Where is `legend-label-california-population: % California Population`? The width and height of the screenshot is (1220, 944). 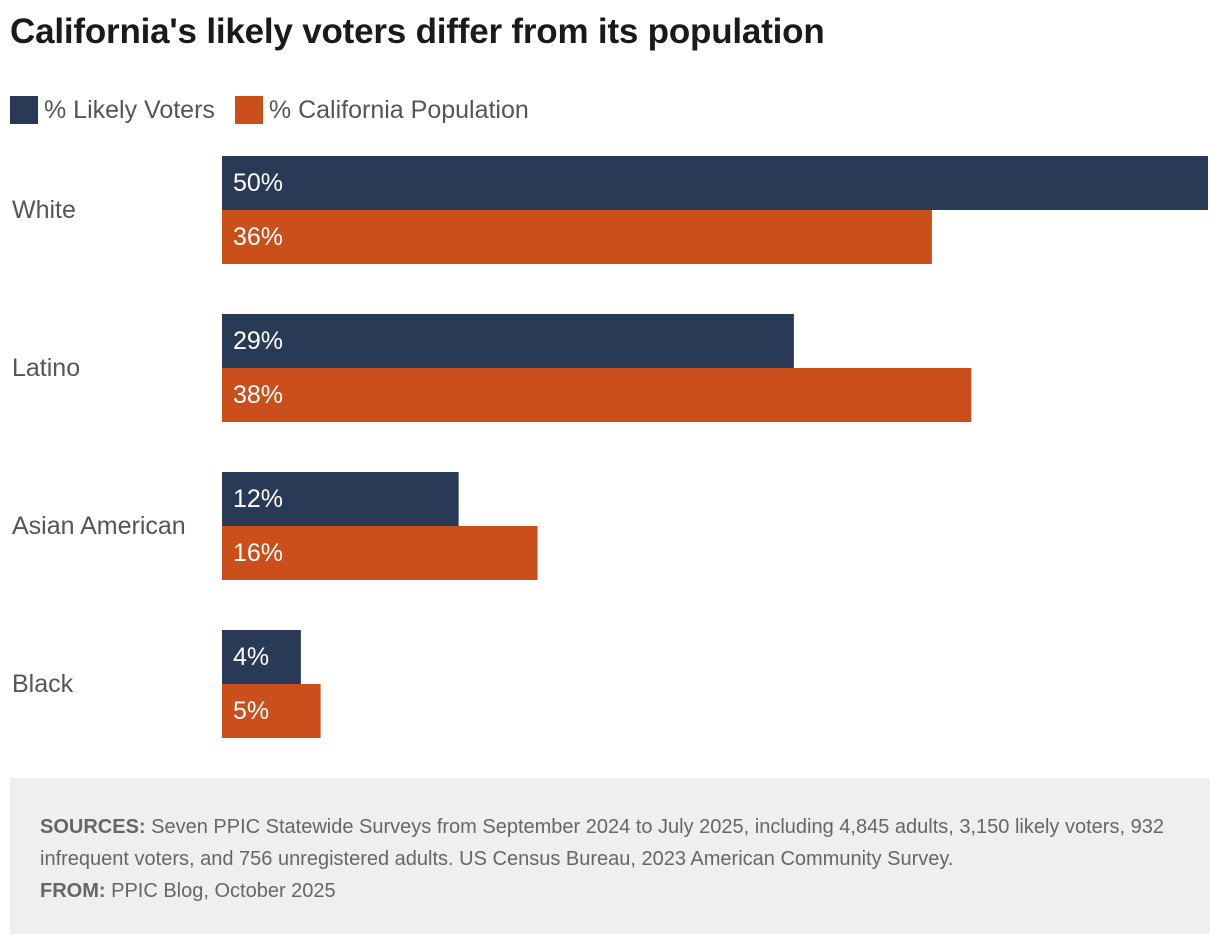
legend-label-california-population: % California Population is located at coordinates (398, 109).